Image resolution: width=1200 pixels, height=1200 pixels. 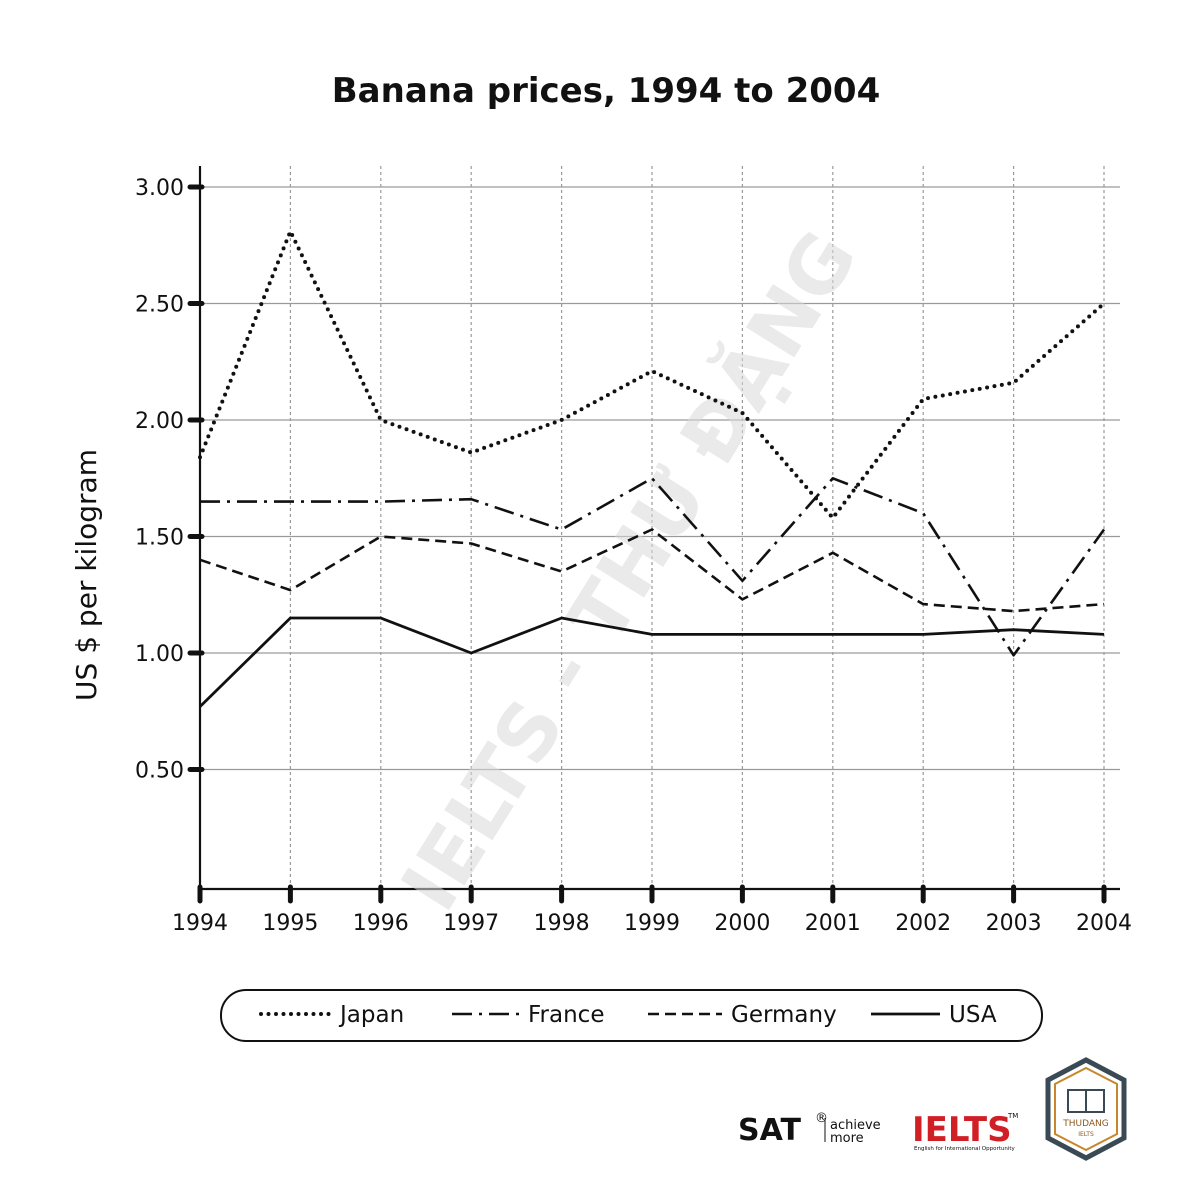 What do you see at coordinates (769, 1130) in the screenshot?
I see `sat-logo-text: SAT` at bounding box center [769, 1130].